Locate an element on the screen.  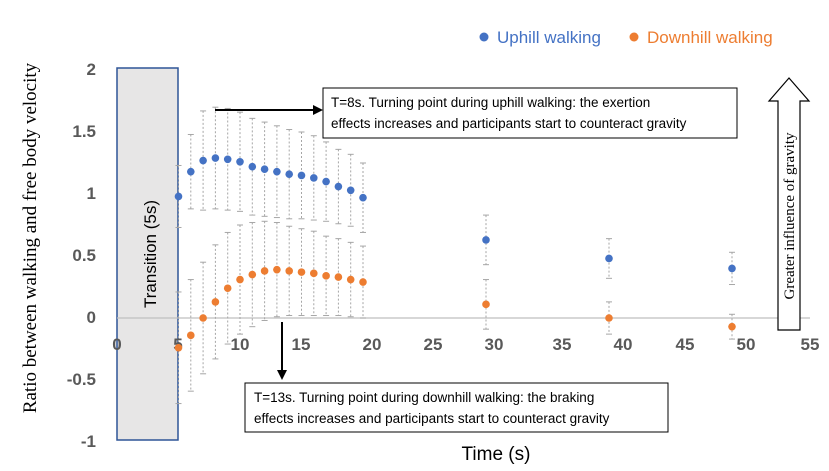
x-tick-label: 20 is located at coordinates (372, 344).